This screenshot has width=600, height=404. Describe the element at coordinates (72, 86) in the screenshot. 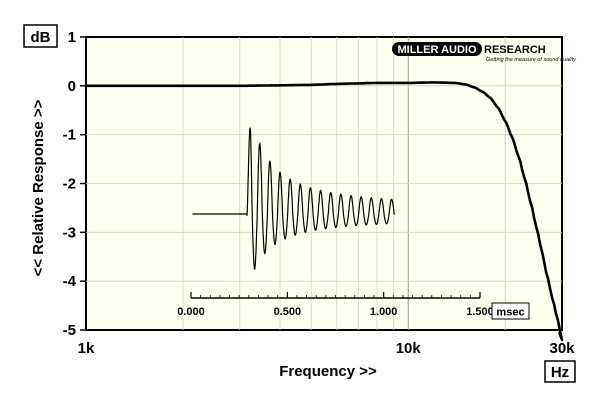

I see `y-tick-label: 0` at that location.